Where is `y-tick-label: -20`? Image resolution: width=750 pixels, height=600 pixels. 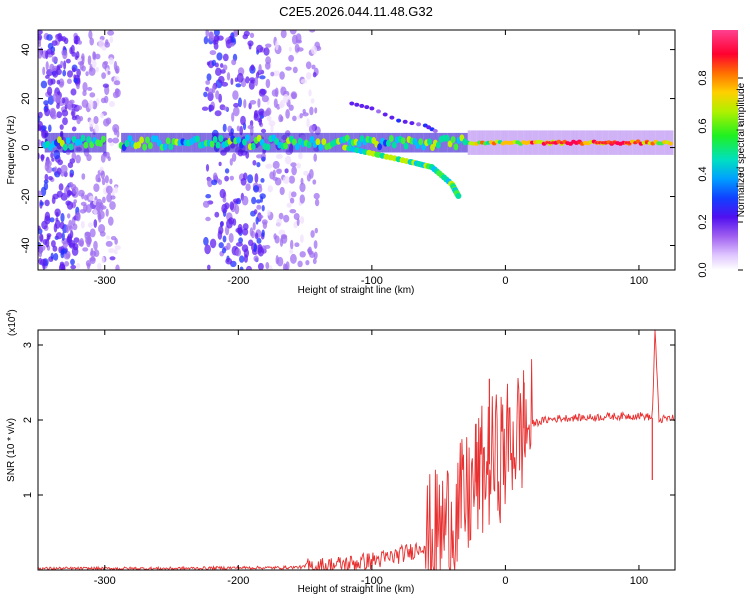 y-tick-label: -20 is located at coordinates (26, 197).